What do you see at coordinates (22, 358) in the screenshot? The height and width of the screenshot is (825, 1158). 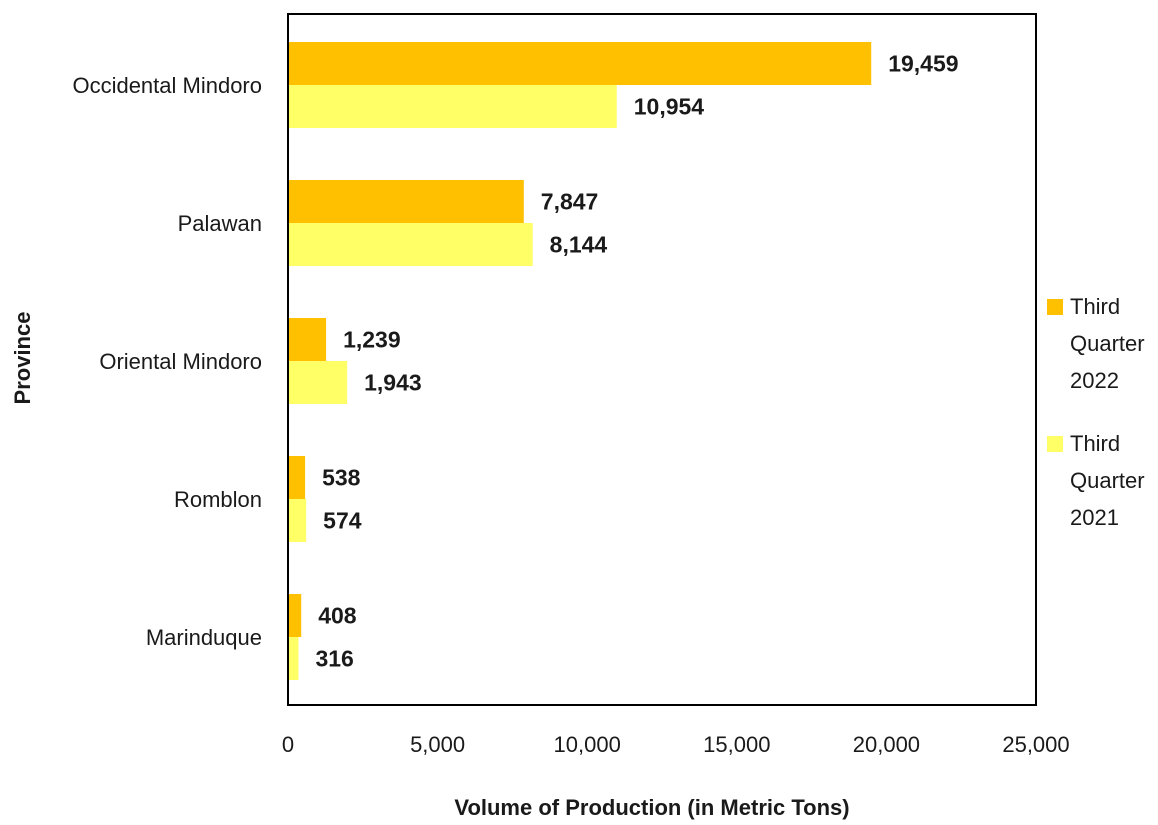 I see `y-axis-title: Province` at bounding box center [22, 358].